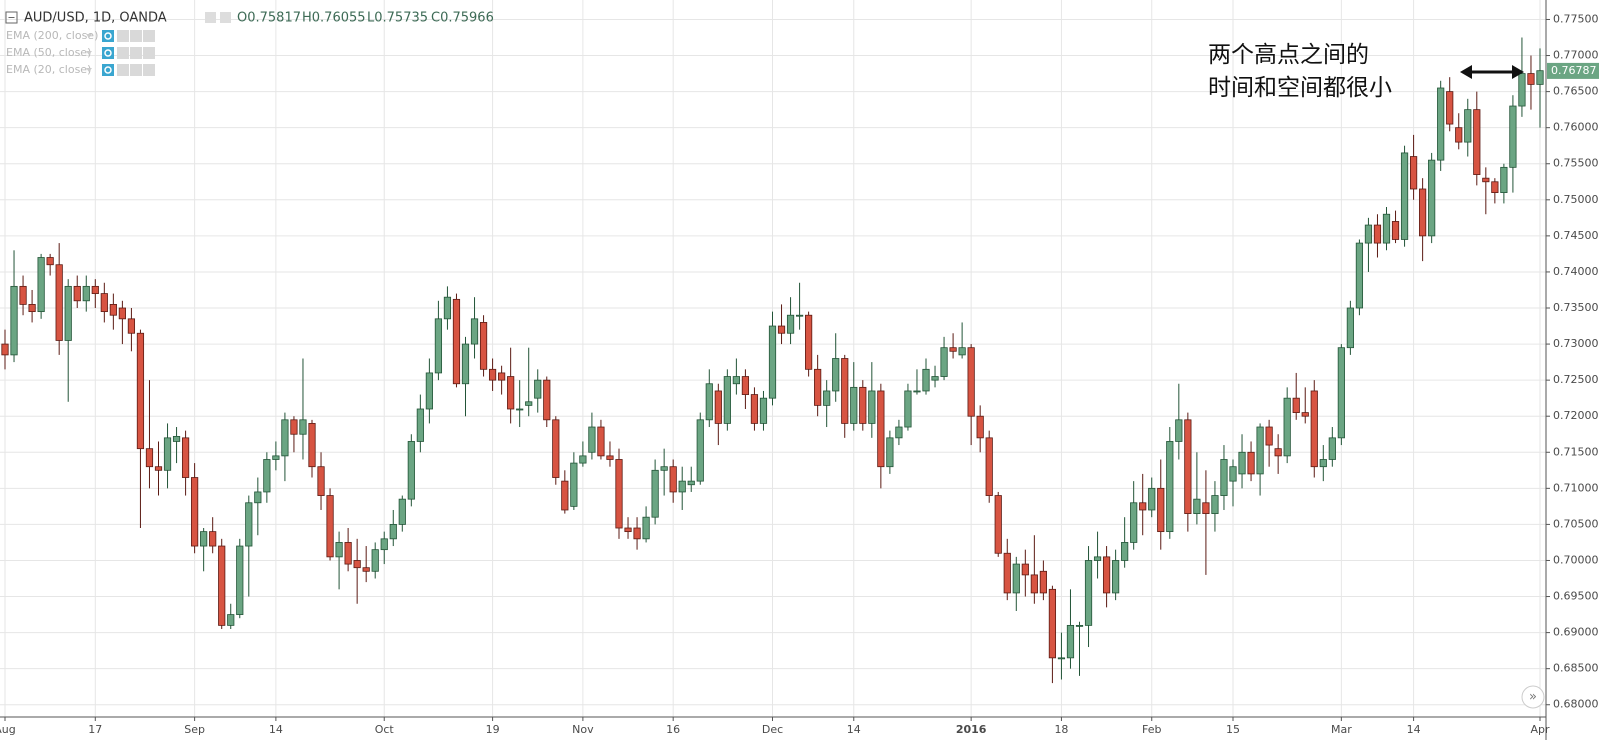 This screenshot has height=740, width=1600. I want to click on y-tick-label: 0.76500, so click(1576, 91).